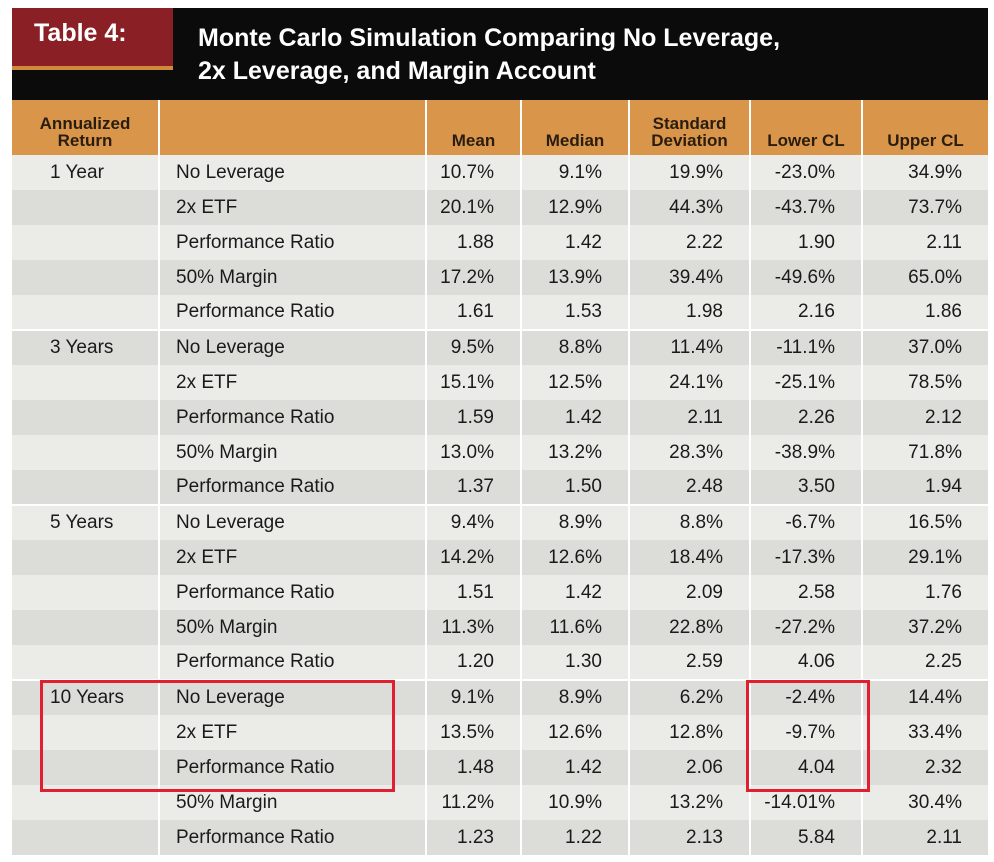  Describe the element at coordinates (500, 837) in the screenshot. I see `table-row: Performance Ratio 1.23 1.22 2.13 5.84 2.11` at that location.